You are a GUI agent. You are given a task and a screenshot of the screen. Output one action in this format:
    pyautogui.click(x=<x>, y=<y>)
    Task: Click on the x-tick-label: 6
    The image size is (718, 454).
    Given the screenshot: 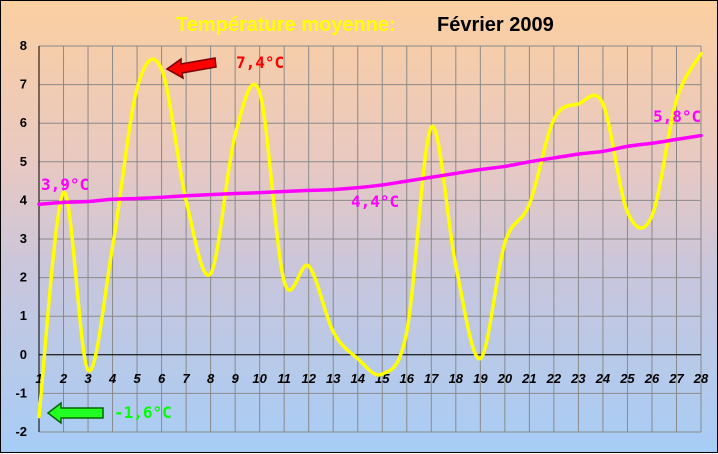 What is the action you would take?
    pyautogui.click(x=162, y=378)
    